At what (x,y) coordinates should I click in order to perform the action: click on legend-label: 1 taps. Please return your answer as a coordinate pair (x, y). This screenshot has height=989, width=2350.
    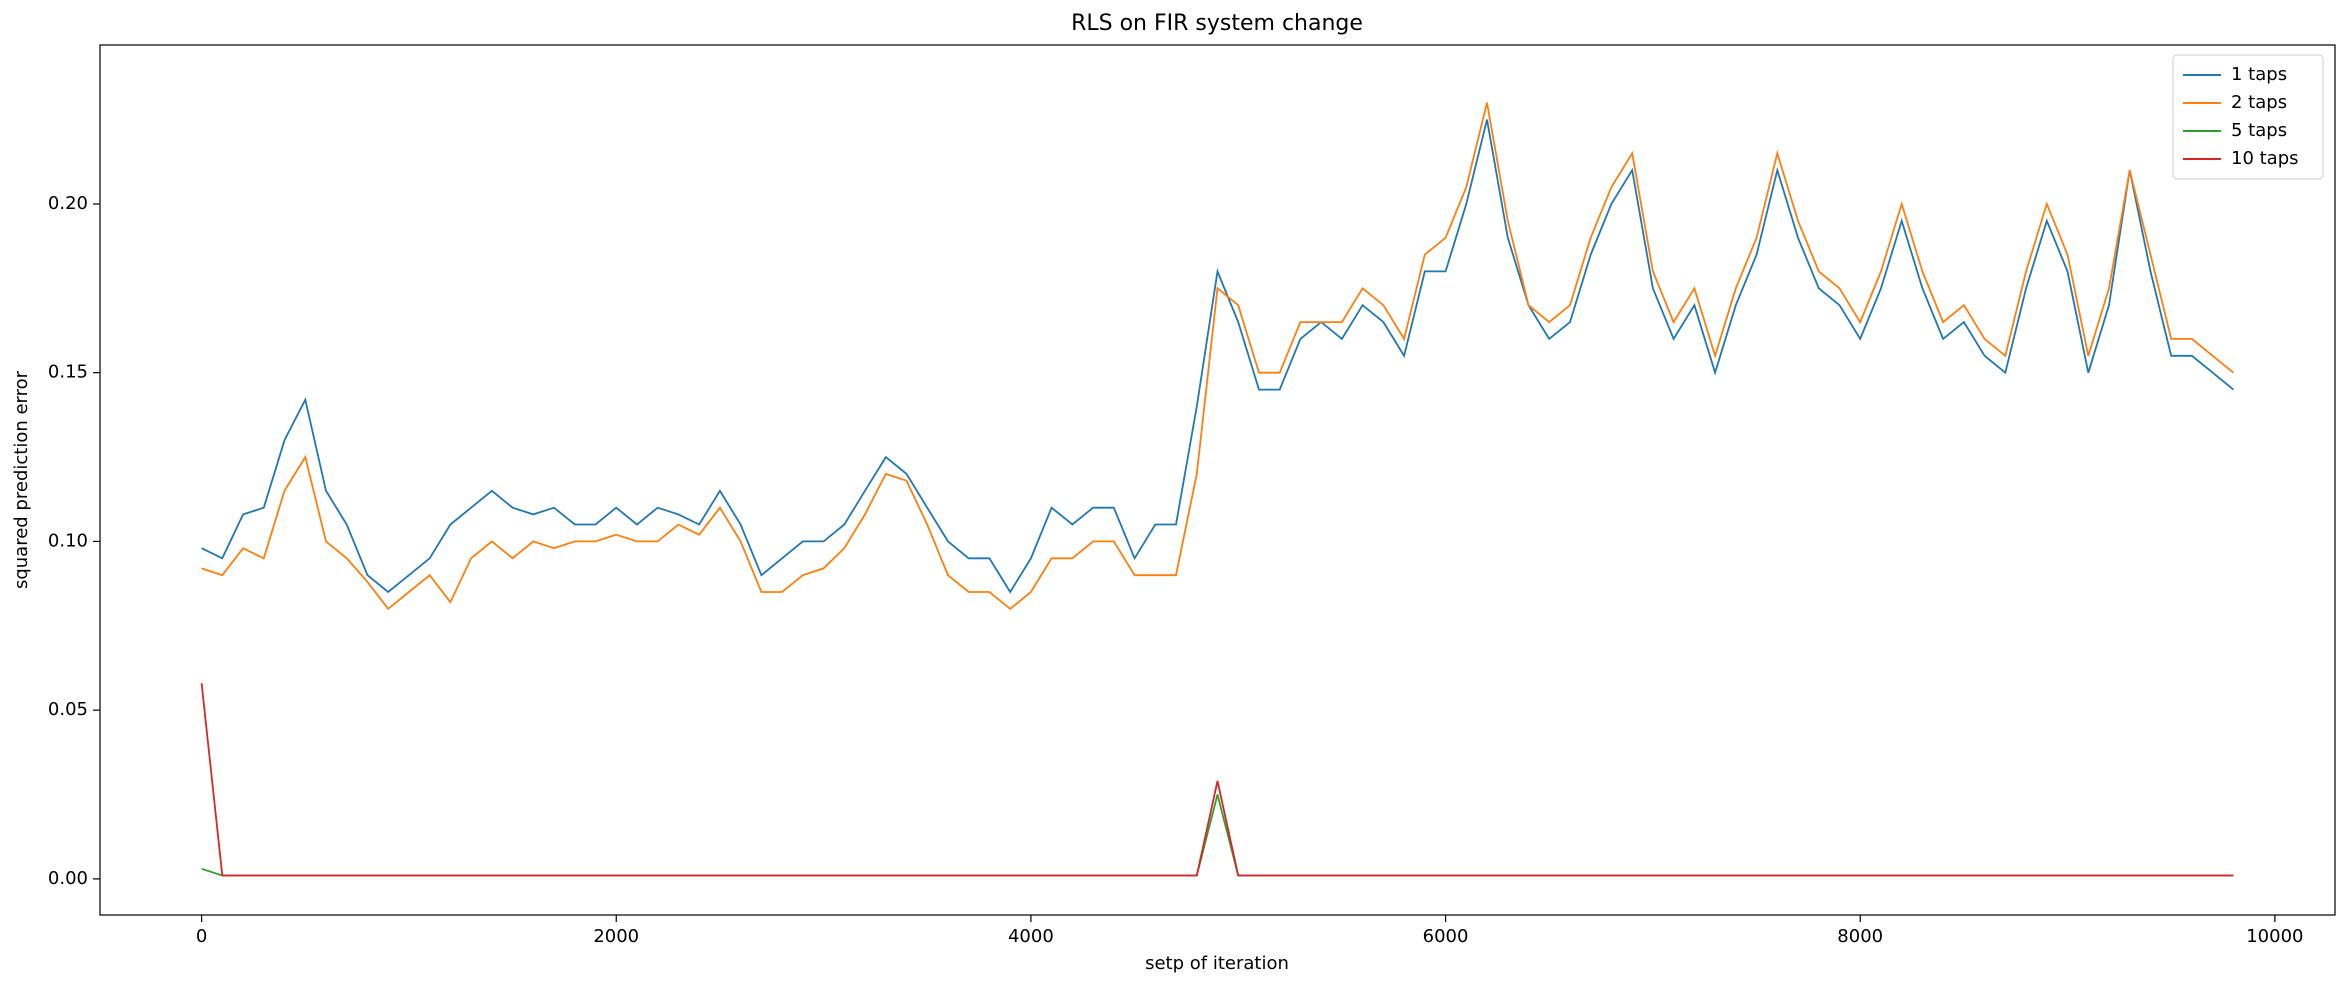
    Looking at the image, I should click on (2259, 74).